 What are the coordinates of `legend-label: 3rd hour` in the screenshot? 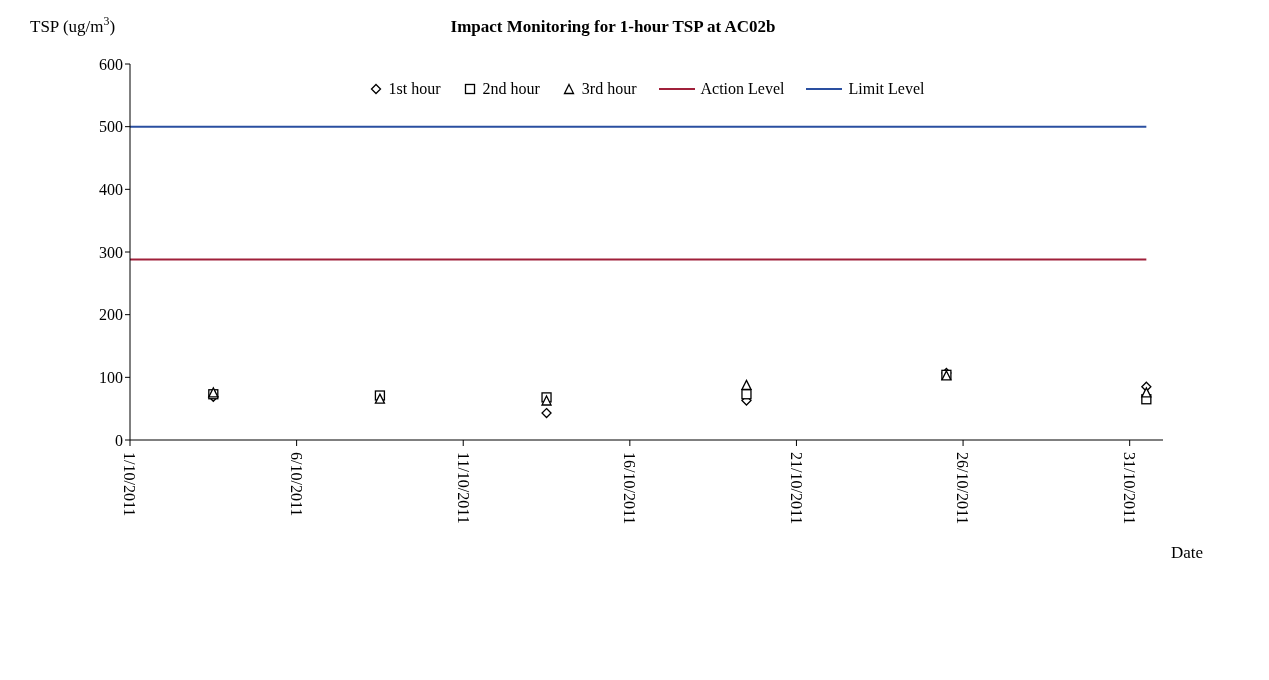 It's located at (609, 89).